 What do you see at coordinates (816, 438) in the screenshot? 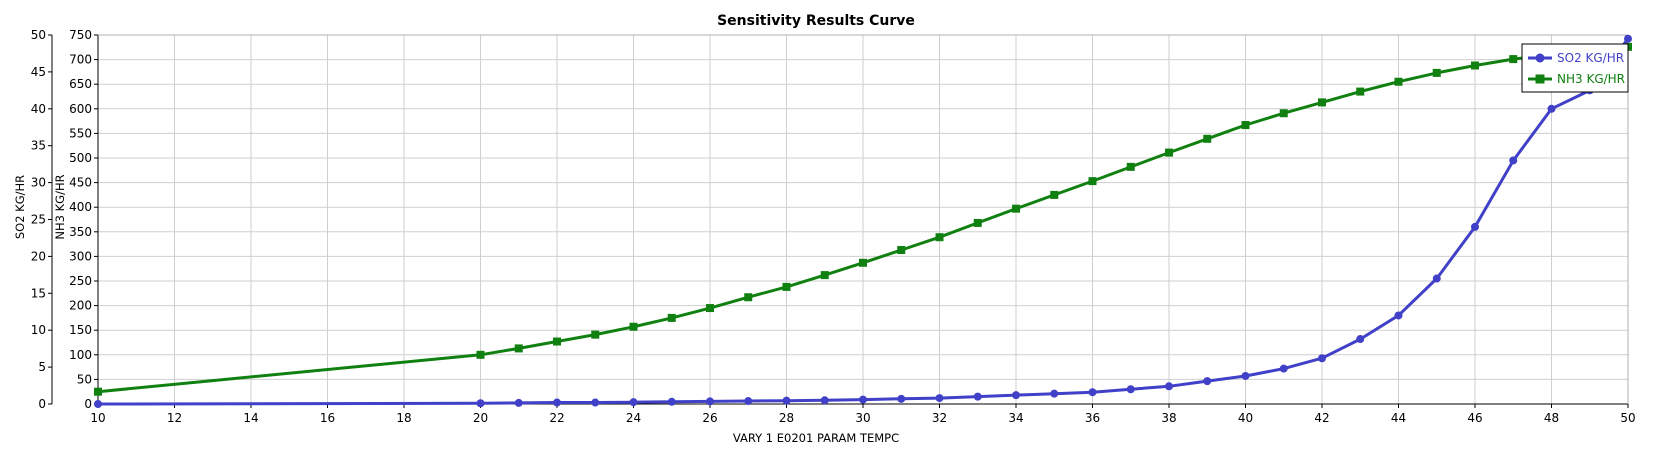
I see `x-axis-label: VARY 1 E0201 PARAM TEMPC` at bounding box center [816, 438].